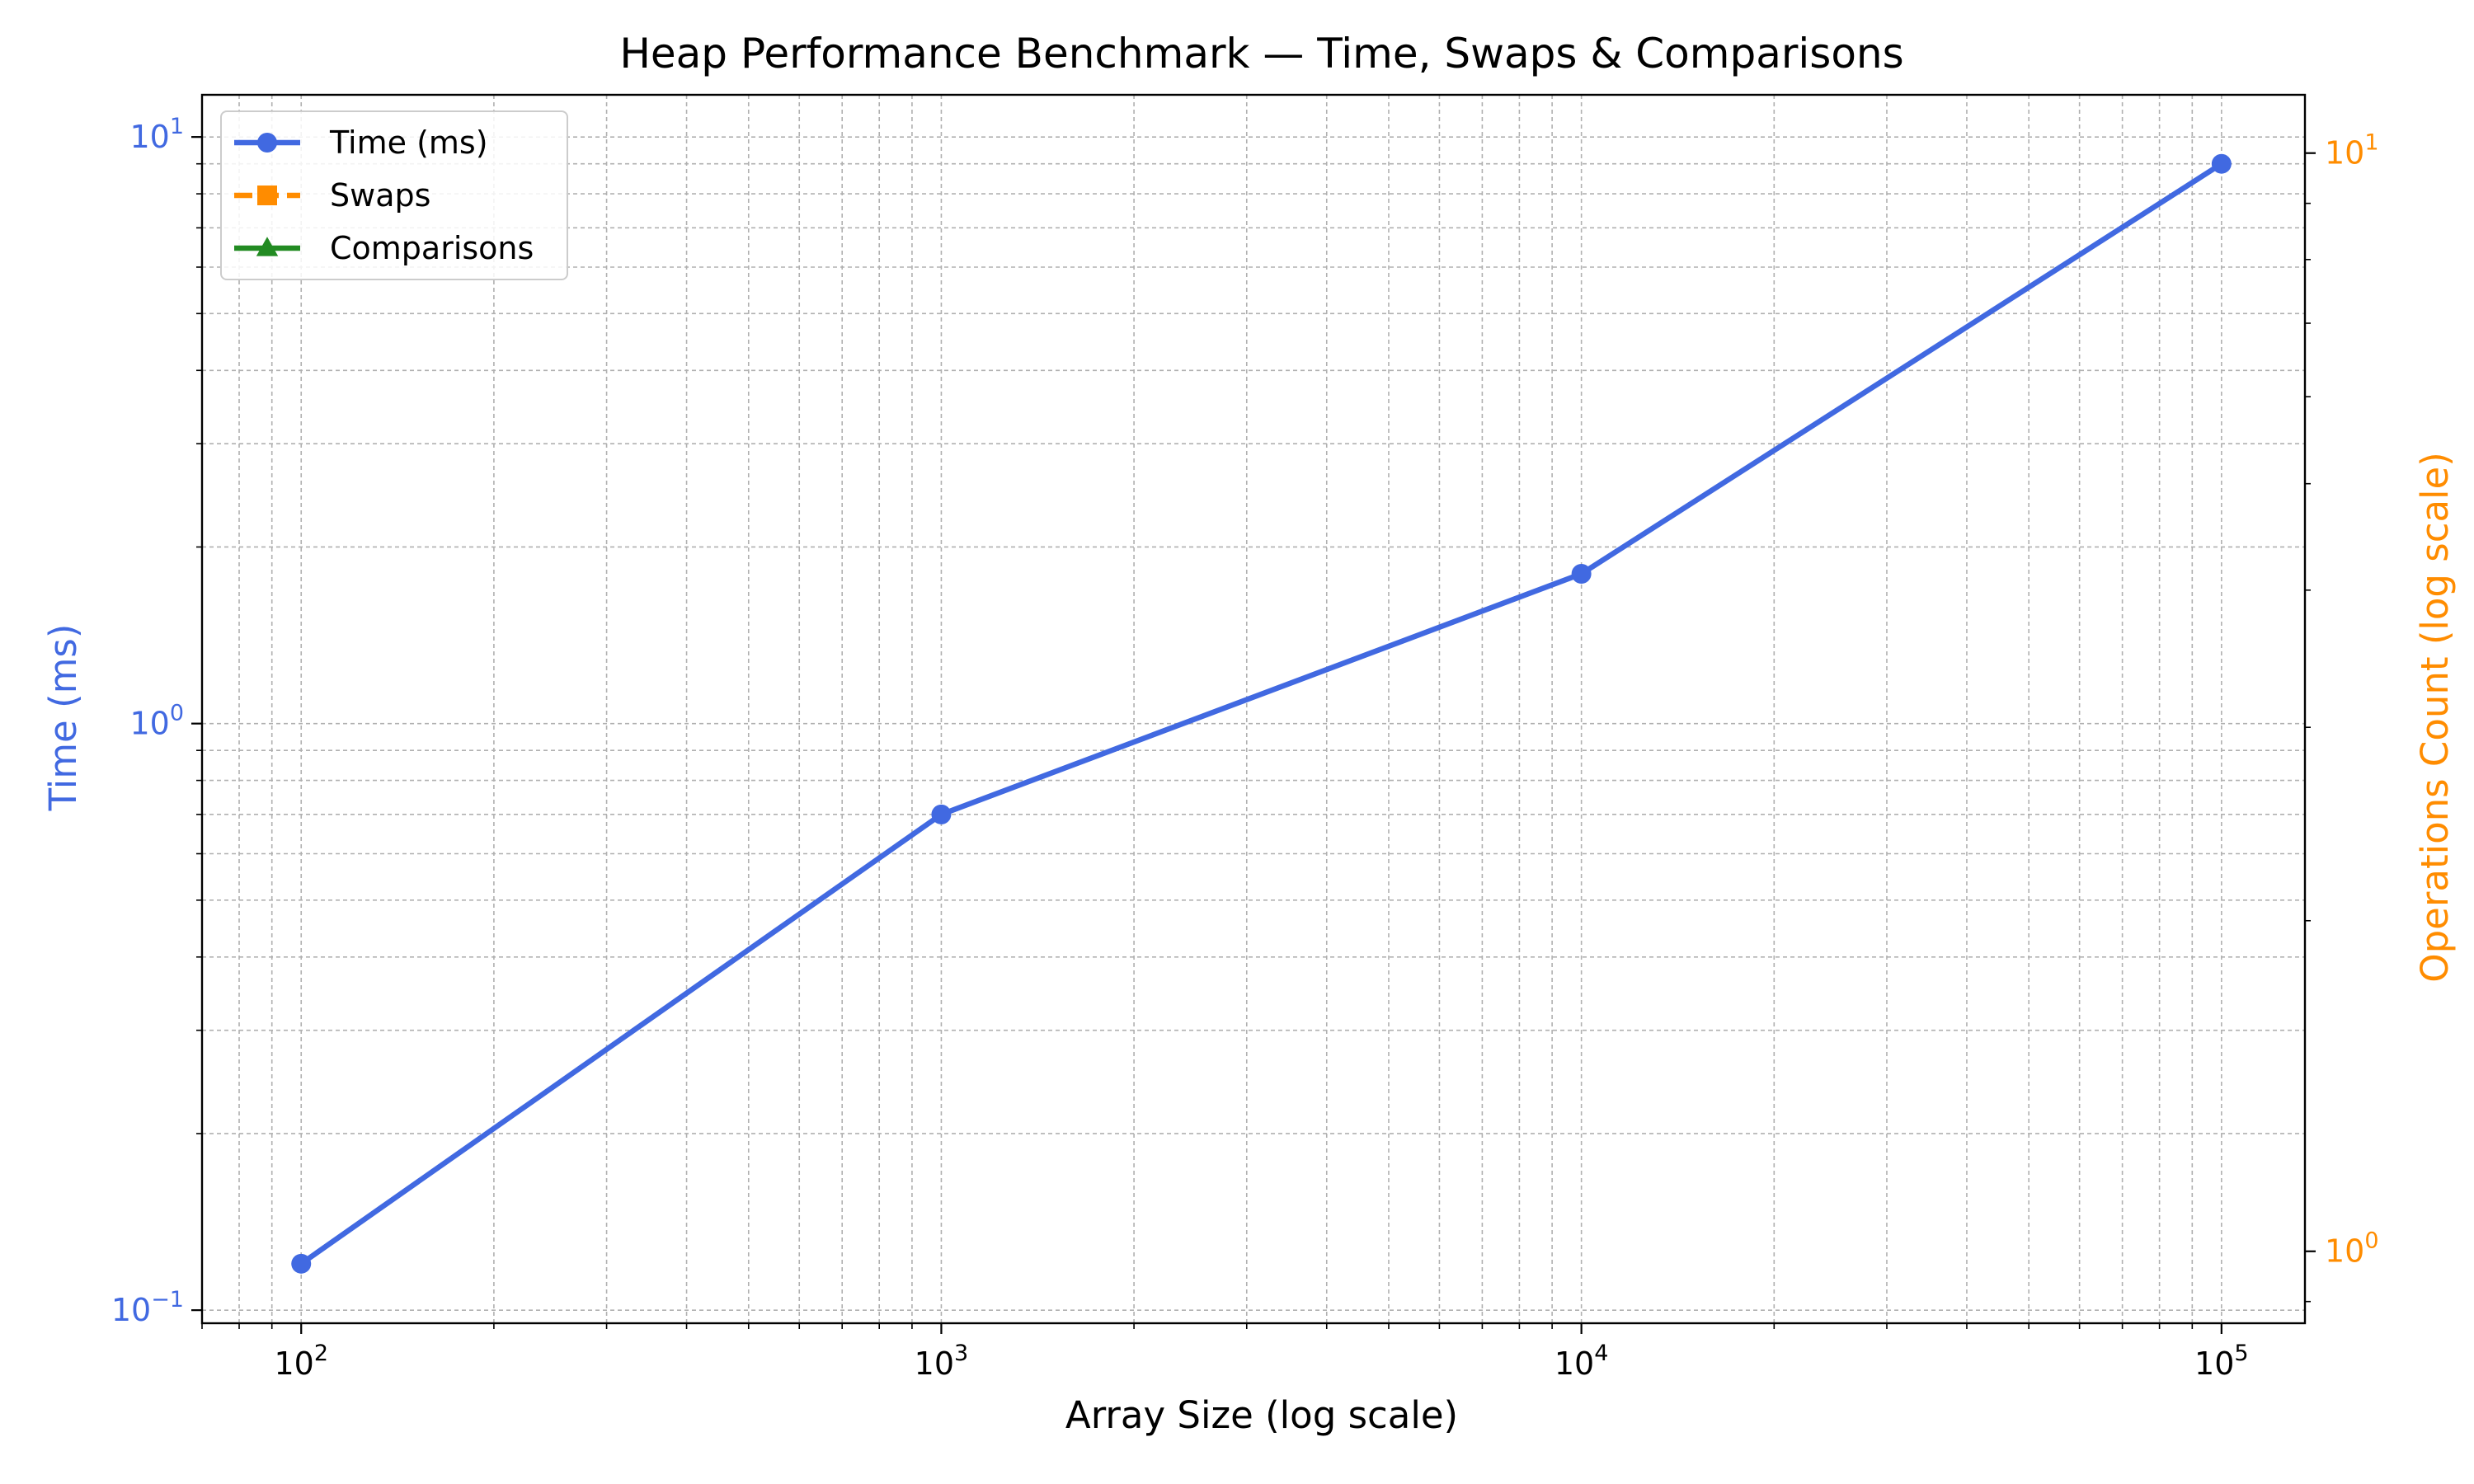  What do you see at coordinates (432, 248) in the screenshot?
I see `legend-label: Comparisons` at bounding box center [432, 248].